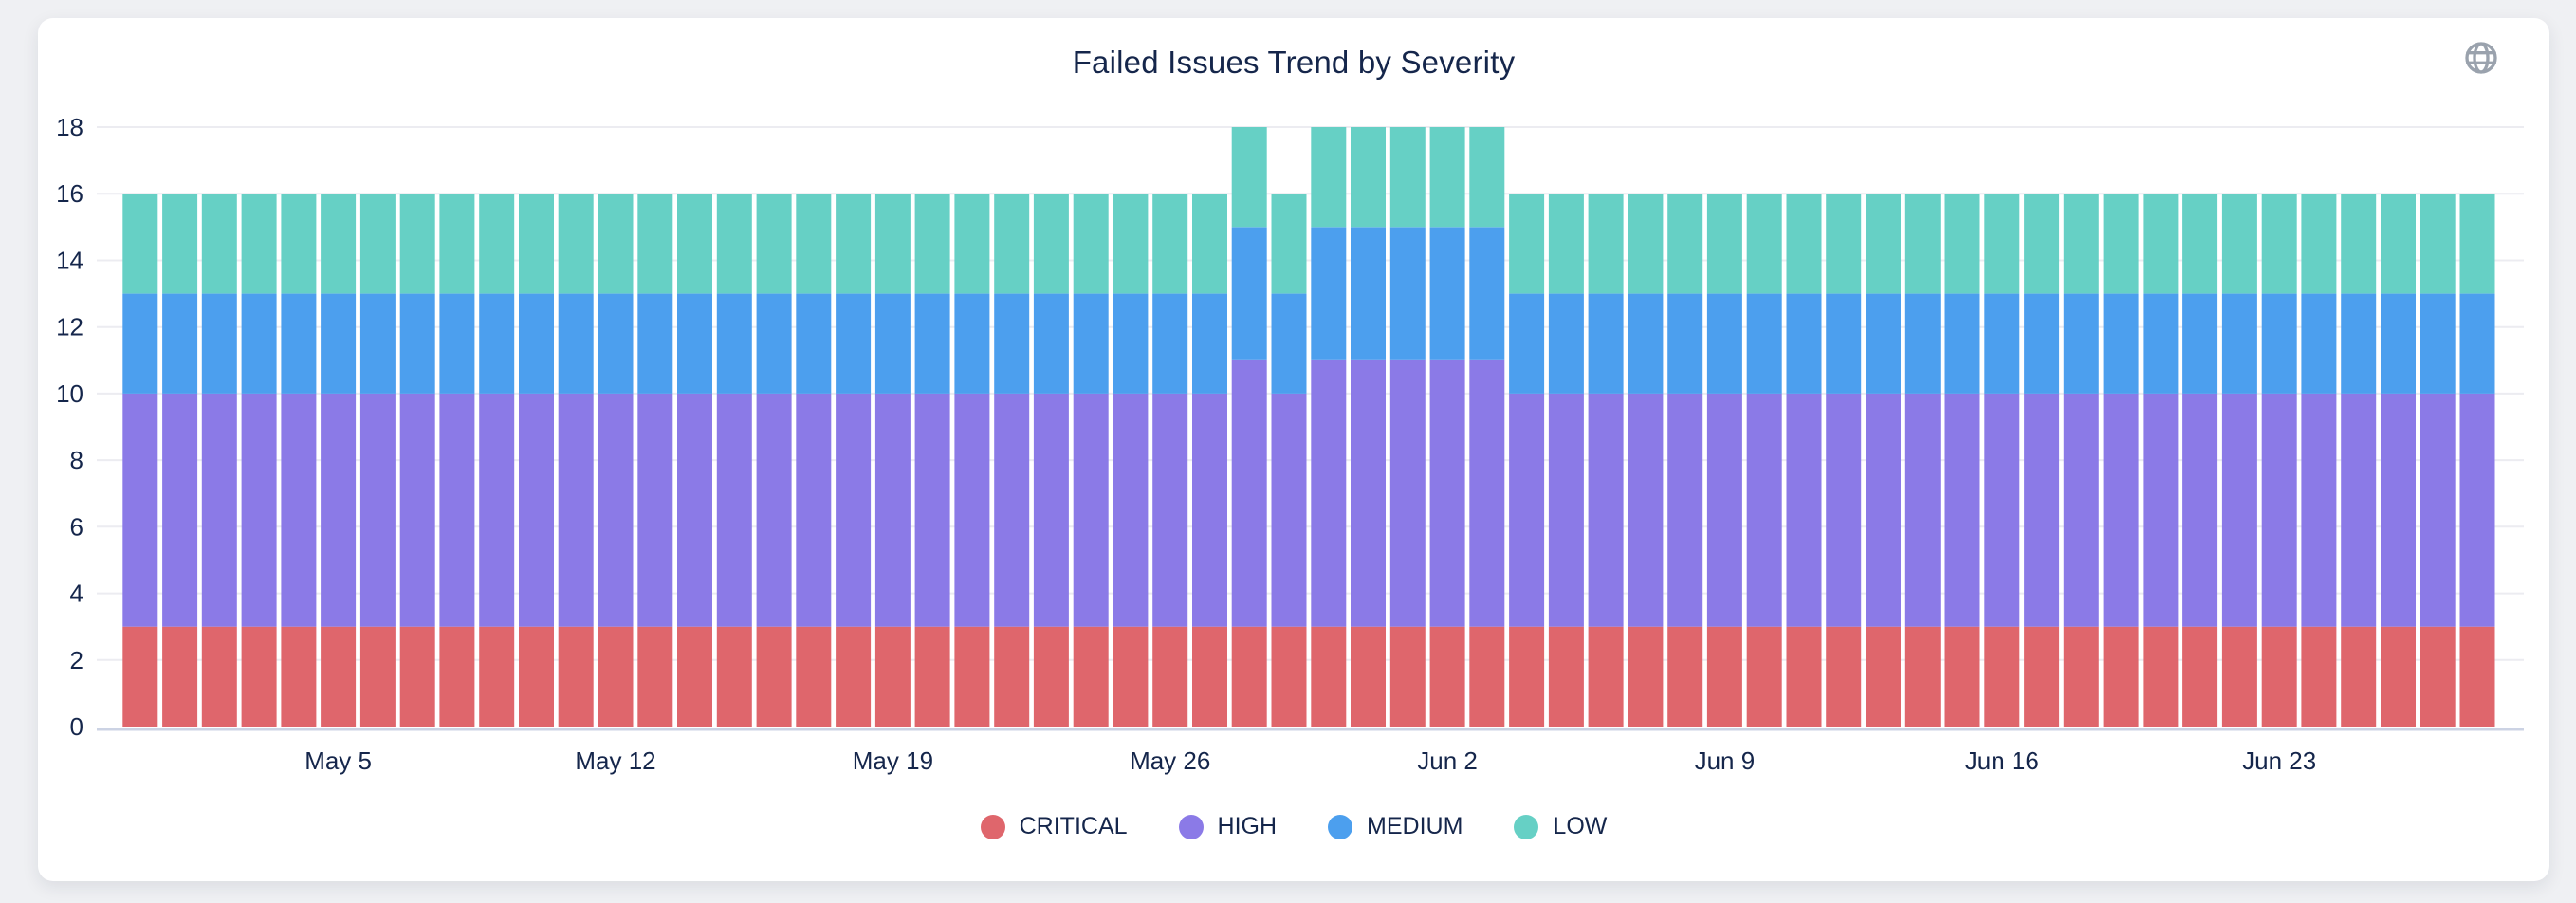 This screenshot has width=2576, height=903. What do you see at coordinates (1560, 826) in the screenshot?
I see `legend-item-low: LOW` at bounding box center [1560, 826].